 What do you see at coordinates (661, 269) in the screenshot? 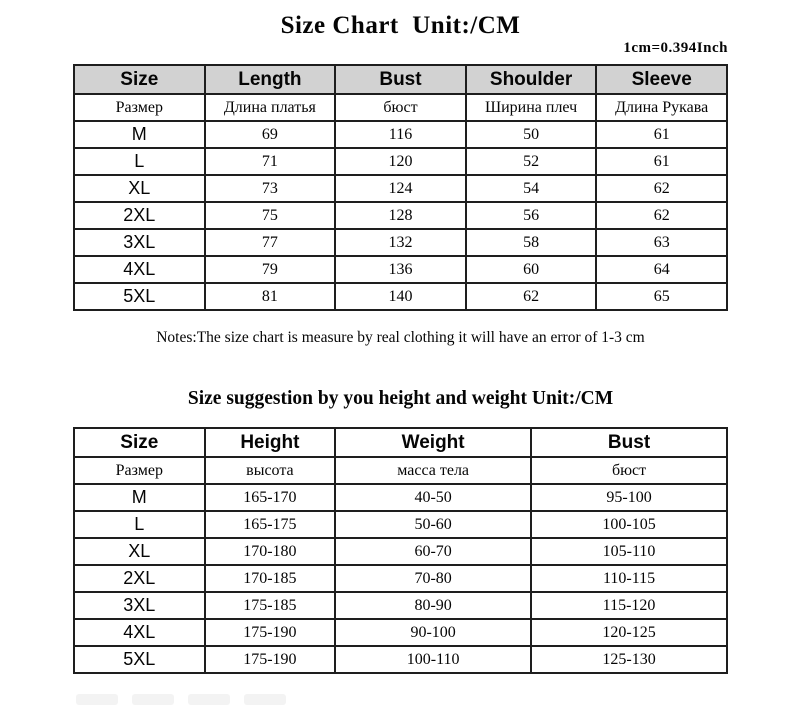
I see `cell-sleeve: 64` at bounding box center [661, 269].